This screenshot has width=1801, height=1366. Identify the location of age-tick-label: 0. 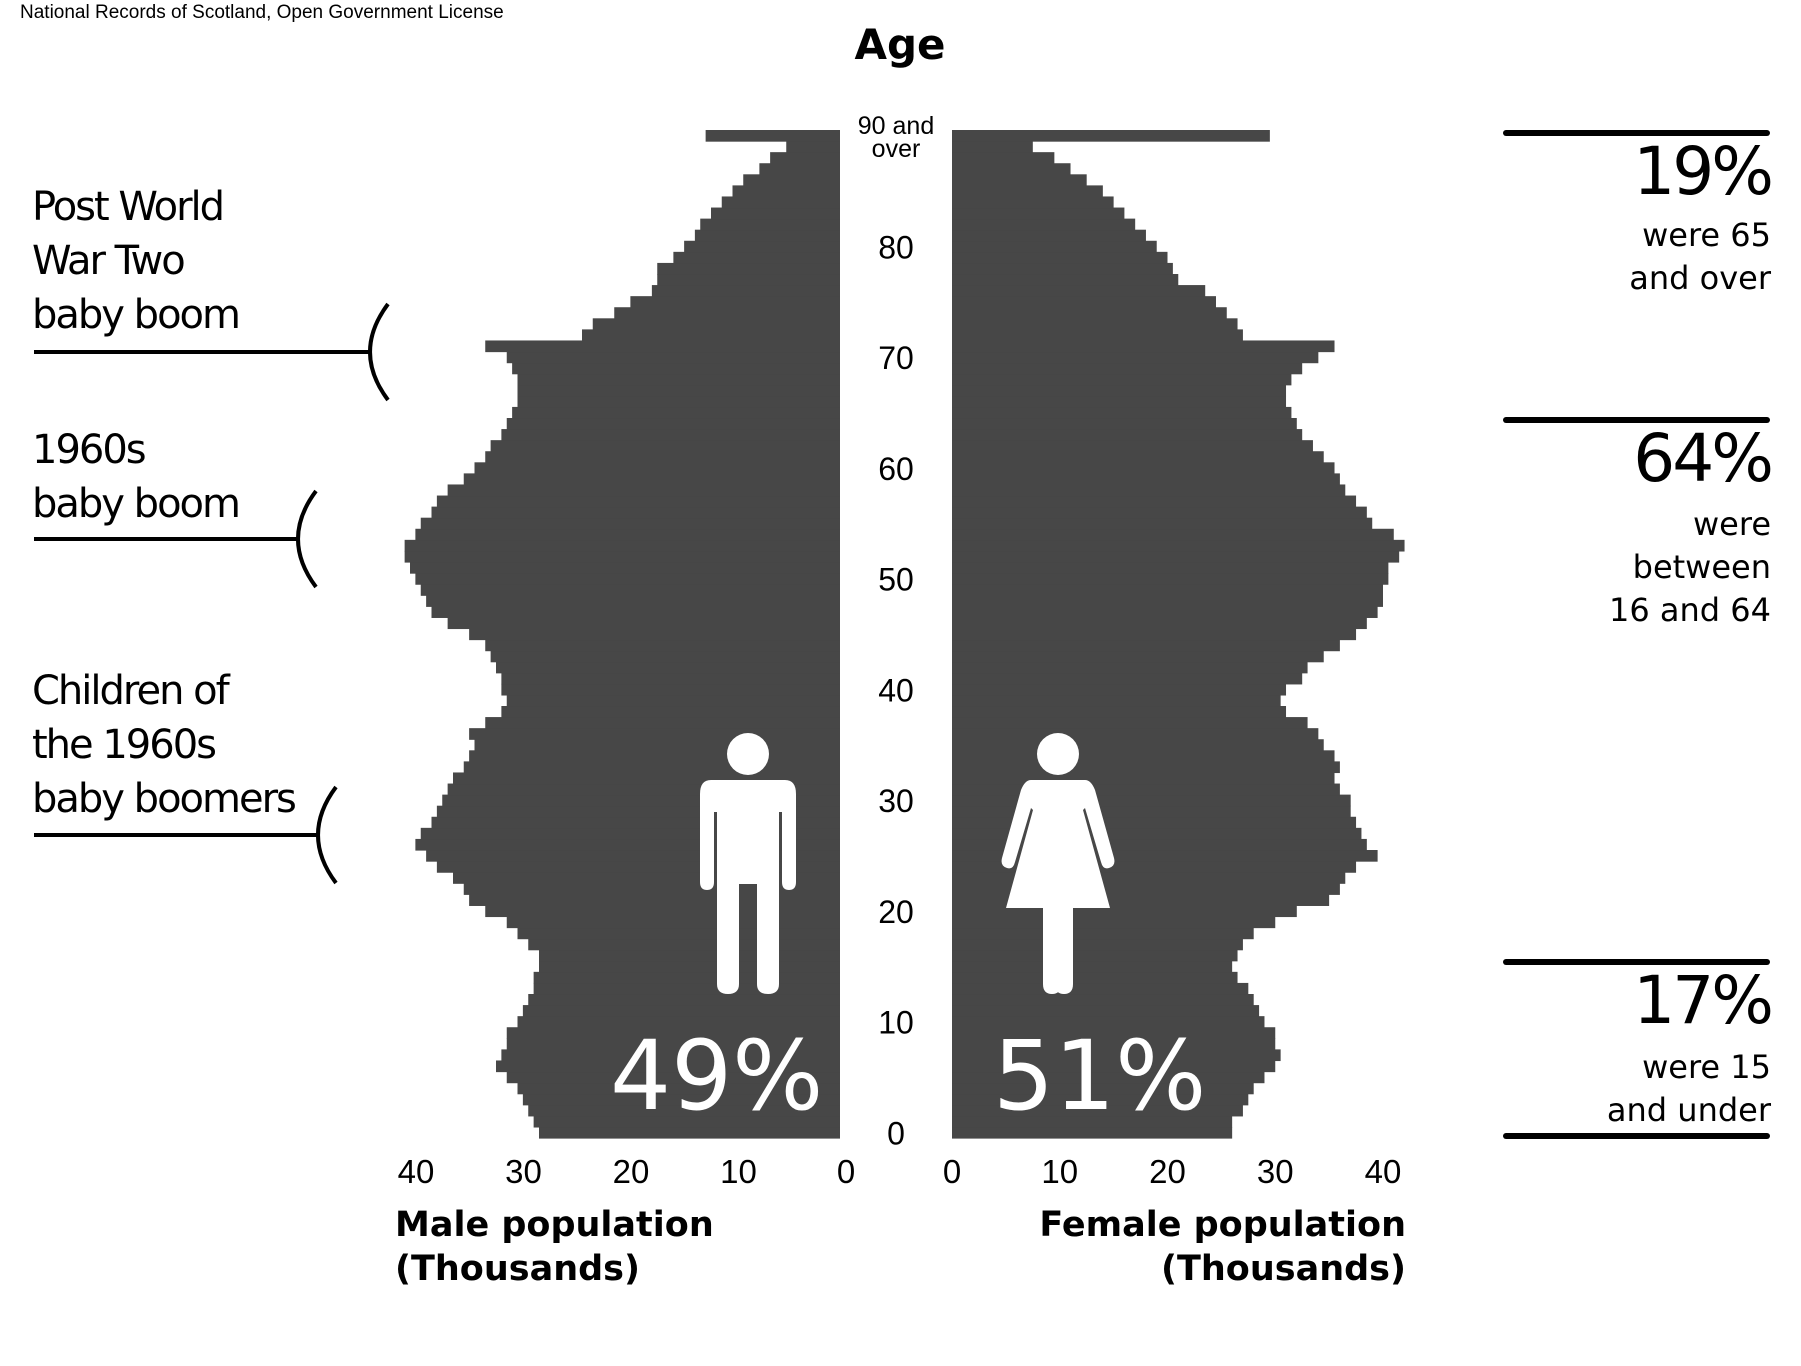
(896, 1133).